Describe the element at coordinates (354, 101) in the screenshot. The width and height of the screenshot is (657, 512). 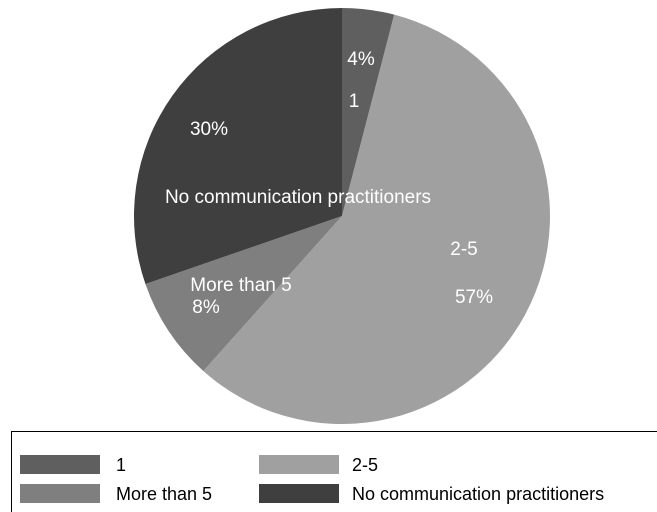
I see `slice-category-label-1: 1` at that location.